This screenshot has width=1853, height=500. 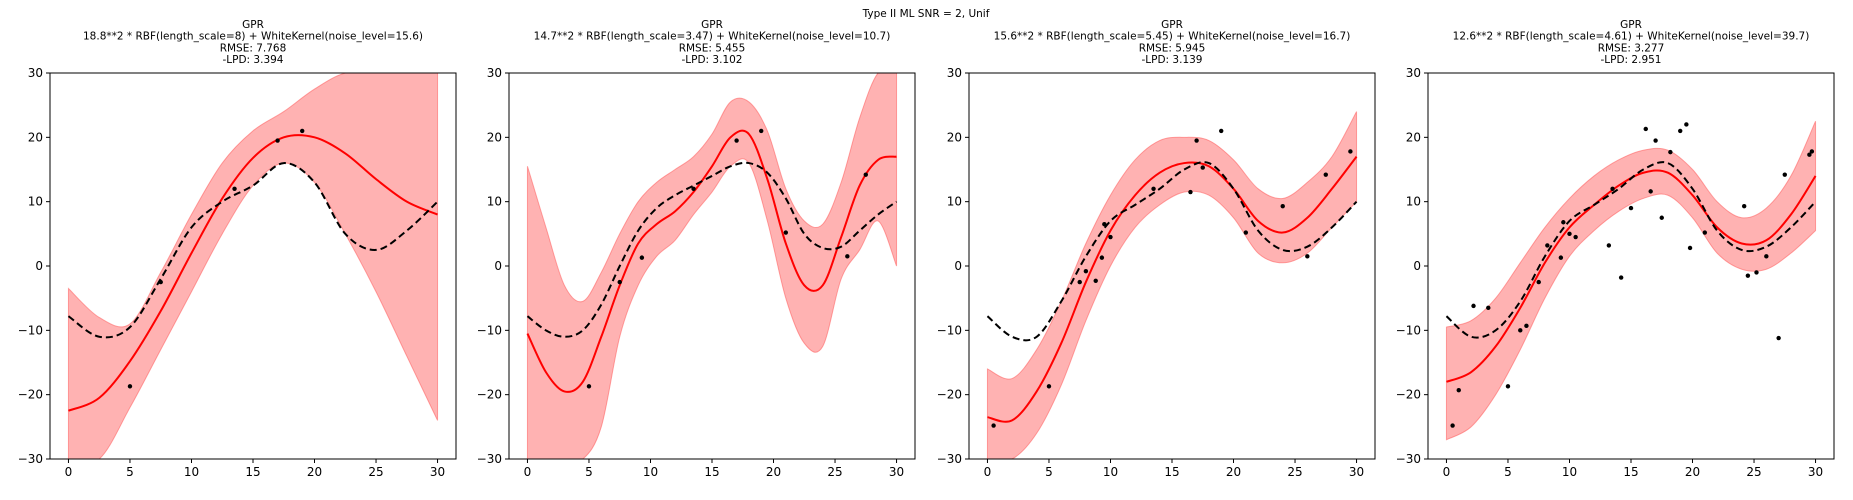 What do you see at coordinates (949, 330) in the screenshot?
I see `y-tick-label: −10` at bounding box center [949, 330].